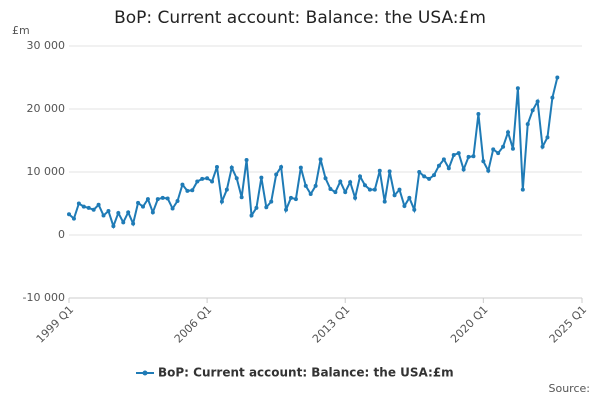  Describe the element at coordinates (46, 108) in the screenshot. I see `y-tick-label: 20 000` at that location.